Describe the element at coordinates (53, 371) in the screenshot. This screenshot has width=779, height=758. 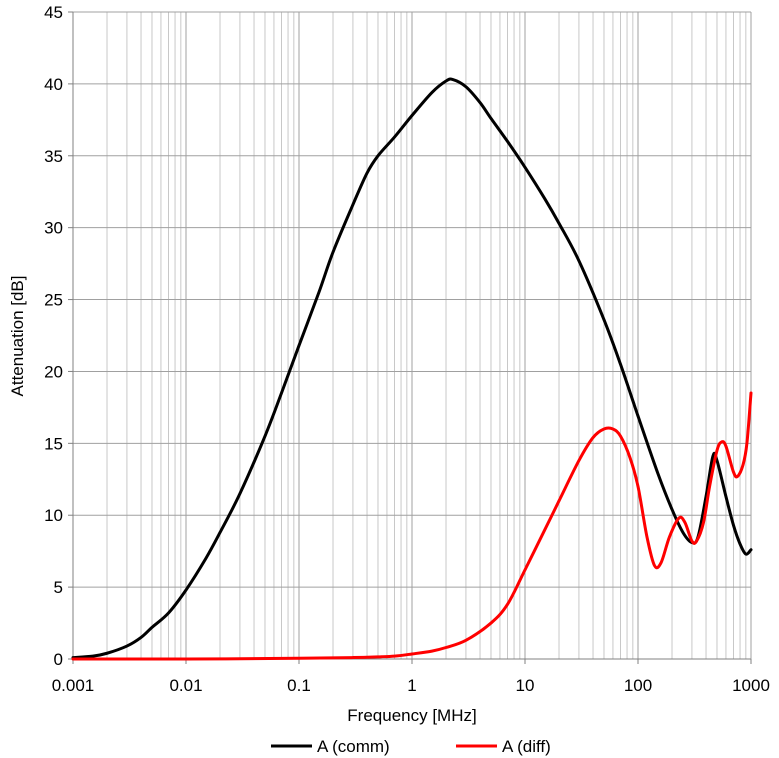
I see `y-tick-label: 20` at that location.